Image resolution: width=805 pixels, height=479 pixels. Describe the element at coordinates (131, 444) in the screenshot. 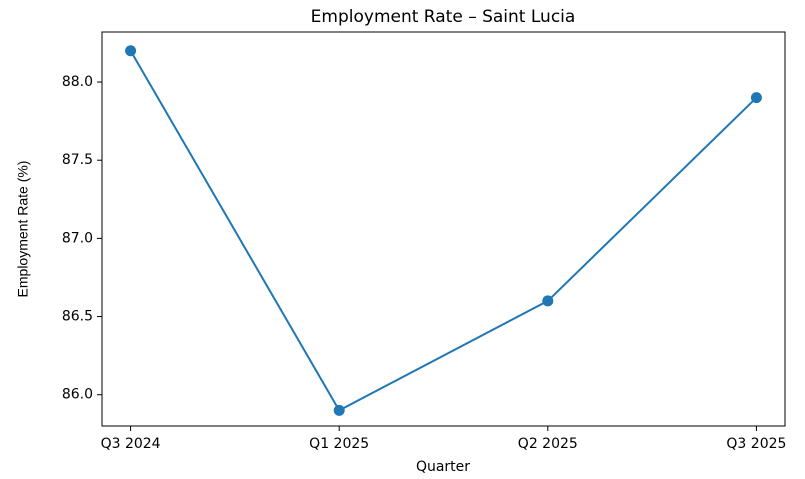

I see `x-tick-label: Q3 2024` at that location.